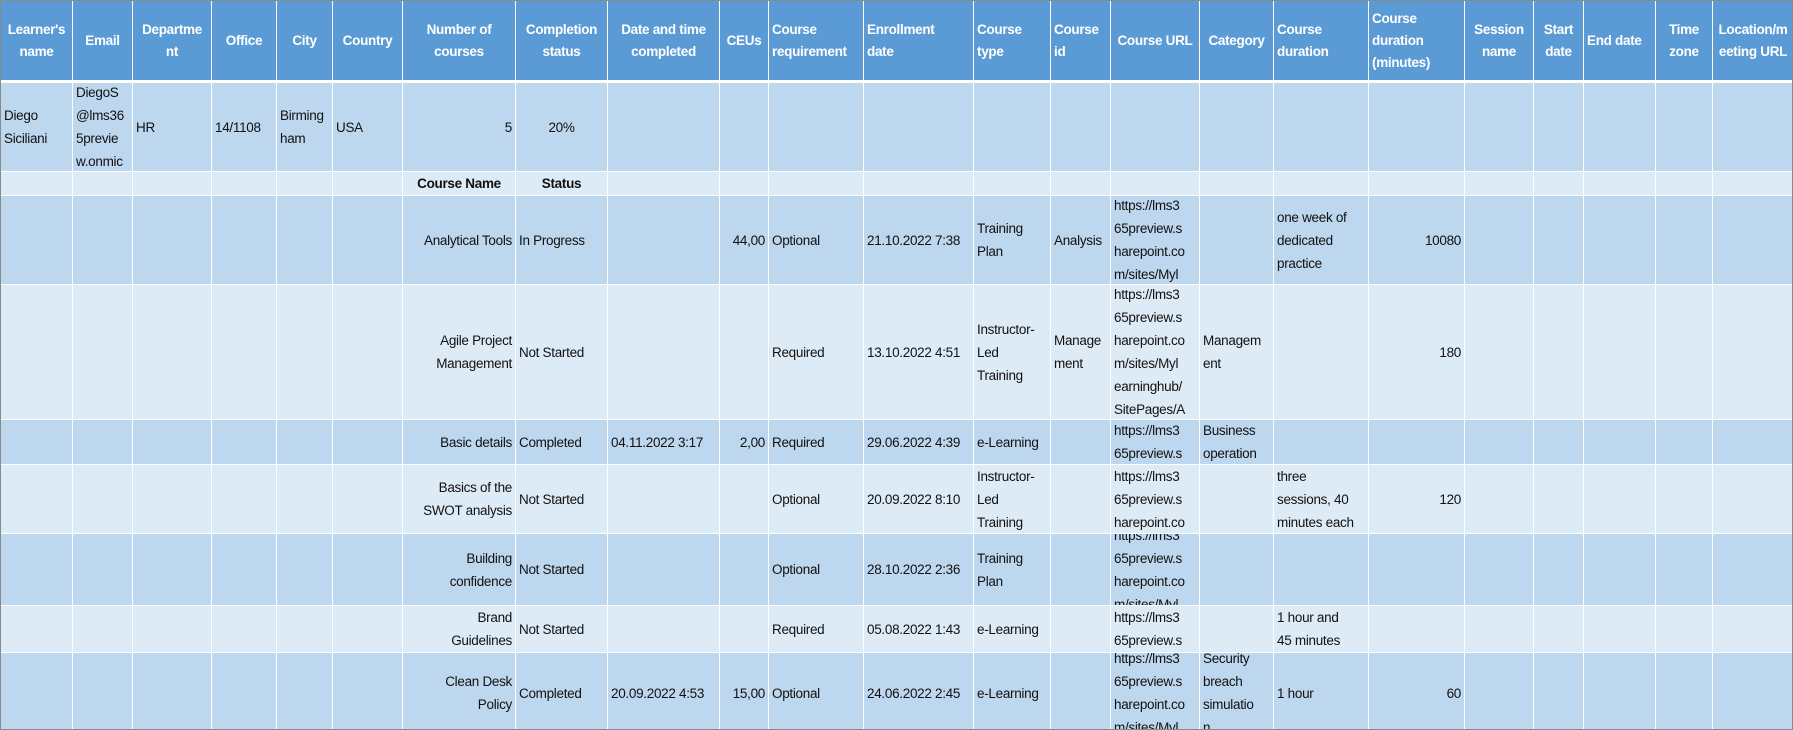 This screenshot has width=1793, height=730. I want to click on course-cell: 1 hour and 45 minutes, so click(1321, 629).